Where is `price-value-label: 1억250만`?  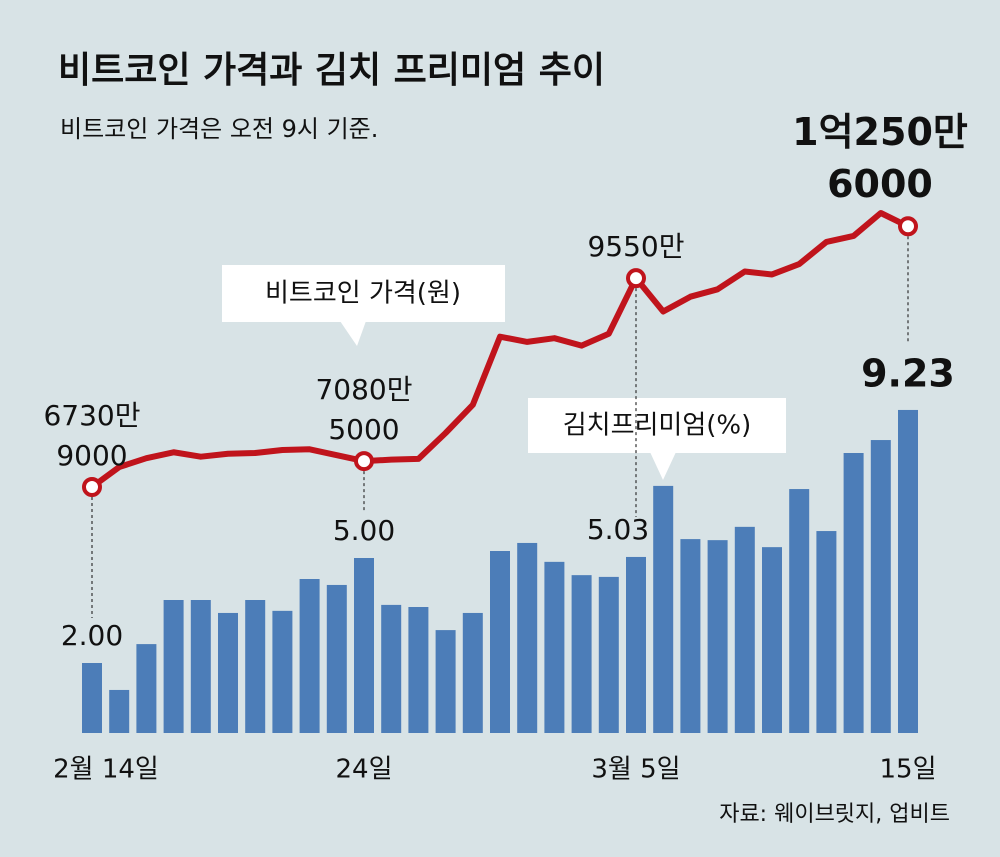
price-value-label: 1억250만 is located at coordinates (880, 132).